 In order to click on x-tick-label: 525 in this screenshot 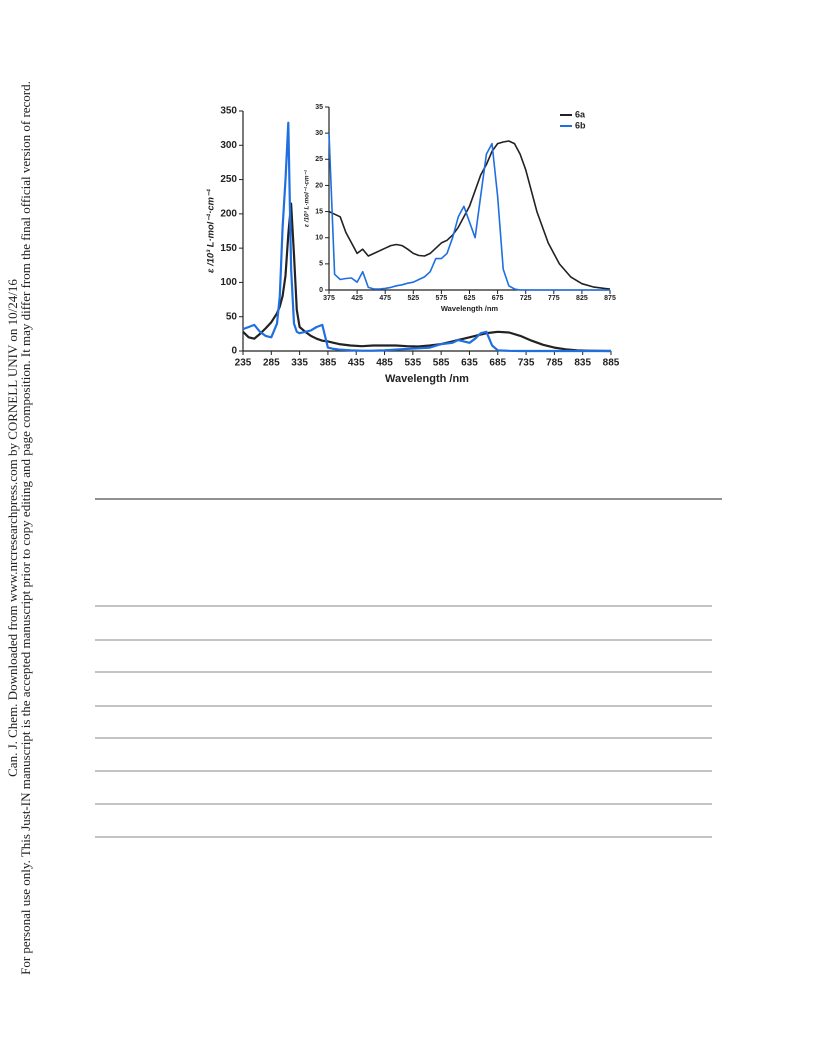, I will do `click(413, 298)`.